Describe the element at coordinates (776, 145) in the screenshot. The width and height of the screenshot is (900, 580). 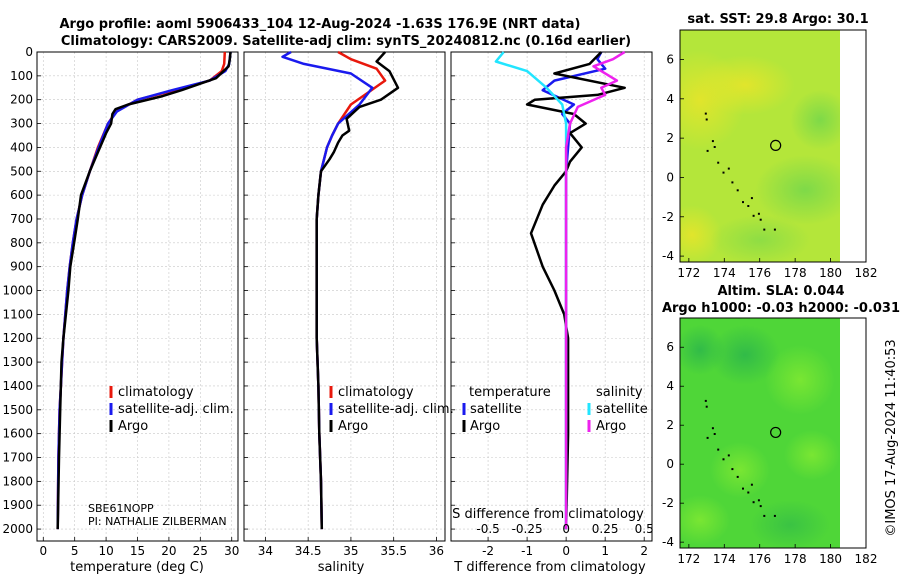
I see `sst-argo-location-marker` at that location.